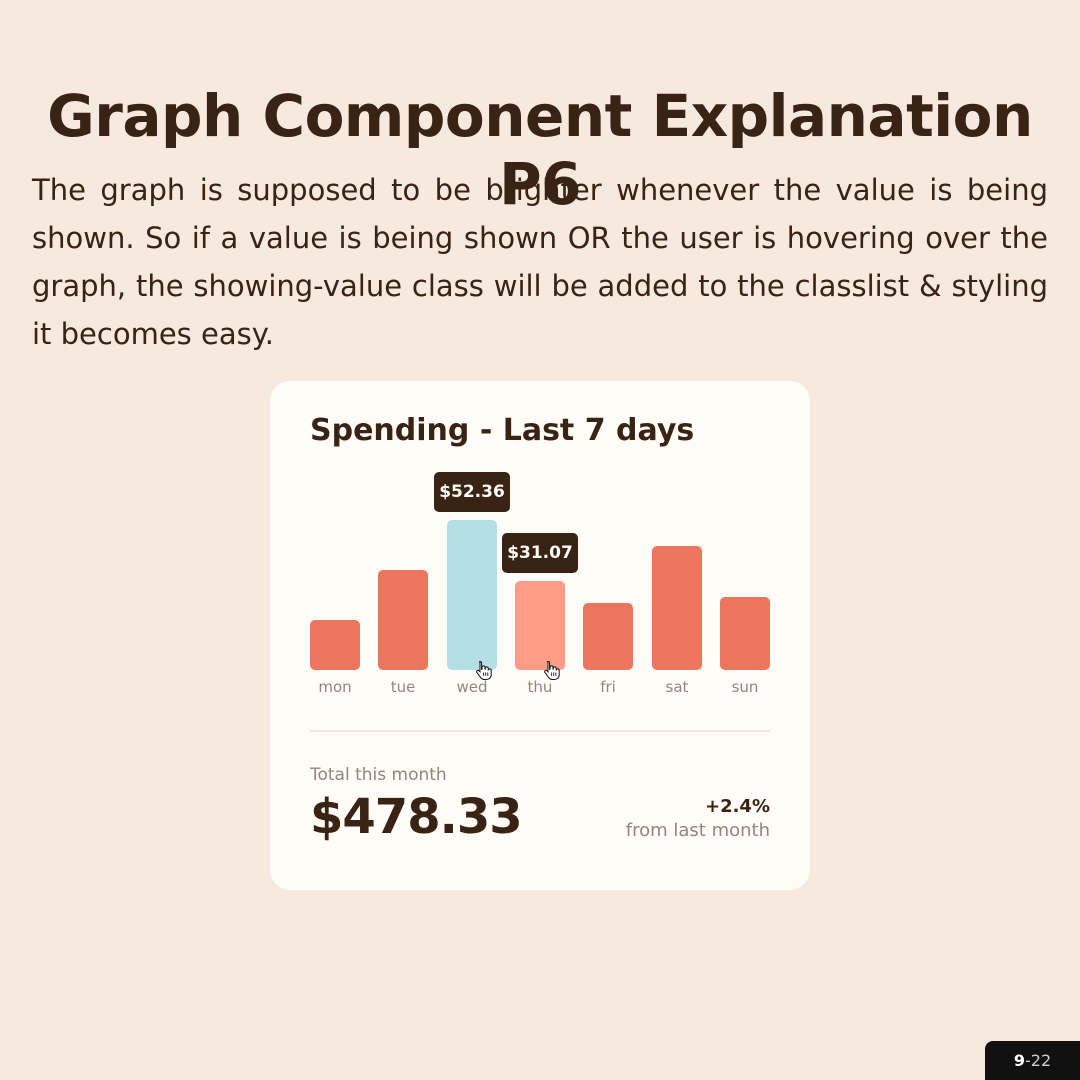  I want to click on day-label-sun: sun, so click(745, 687).